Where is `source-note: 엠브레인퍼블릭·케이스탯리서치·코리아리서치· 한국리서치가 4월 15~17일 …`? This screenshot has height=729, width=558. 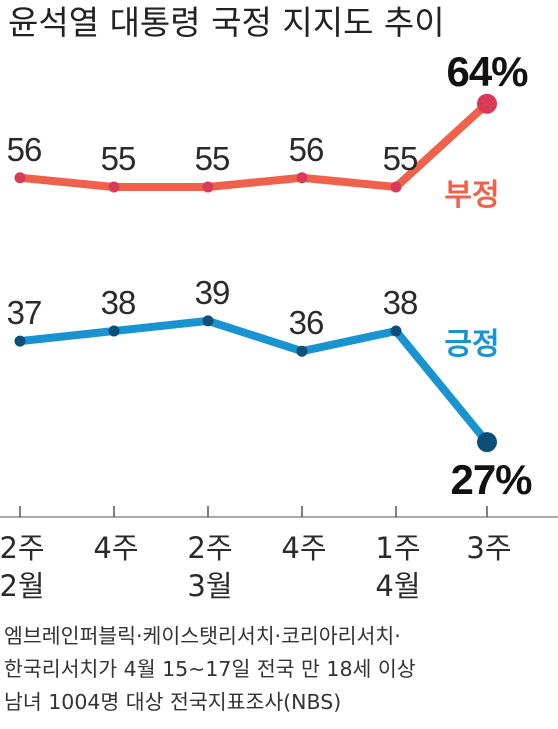 source-note: 엠브레인퍼블릭·케이스탯리서치·코리아리서치· 한국리서치가 4월 15~17일 … is located at coordinates (210, 669).